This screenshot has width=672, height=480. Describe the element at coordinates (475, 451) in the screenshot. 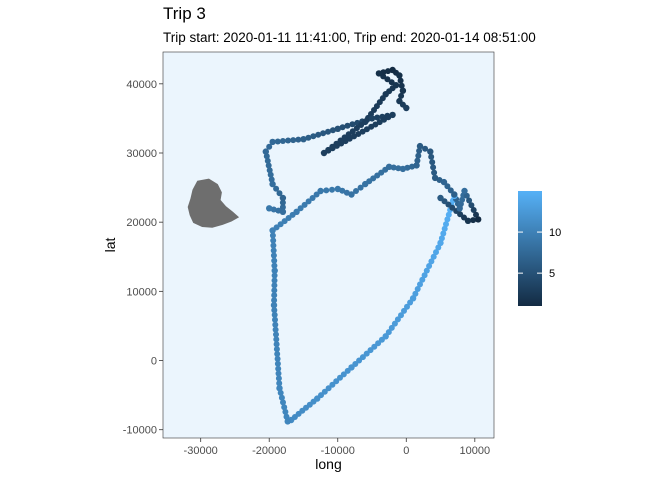

I see `x-tick-label: 10000` at that location.